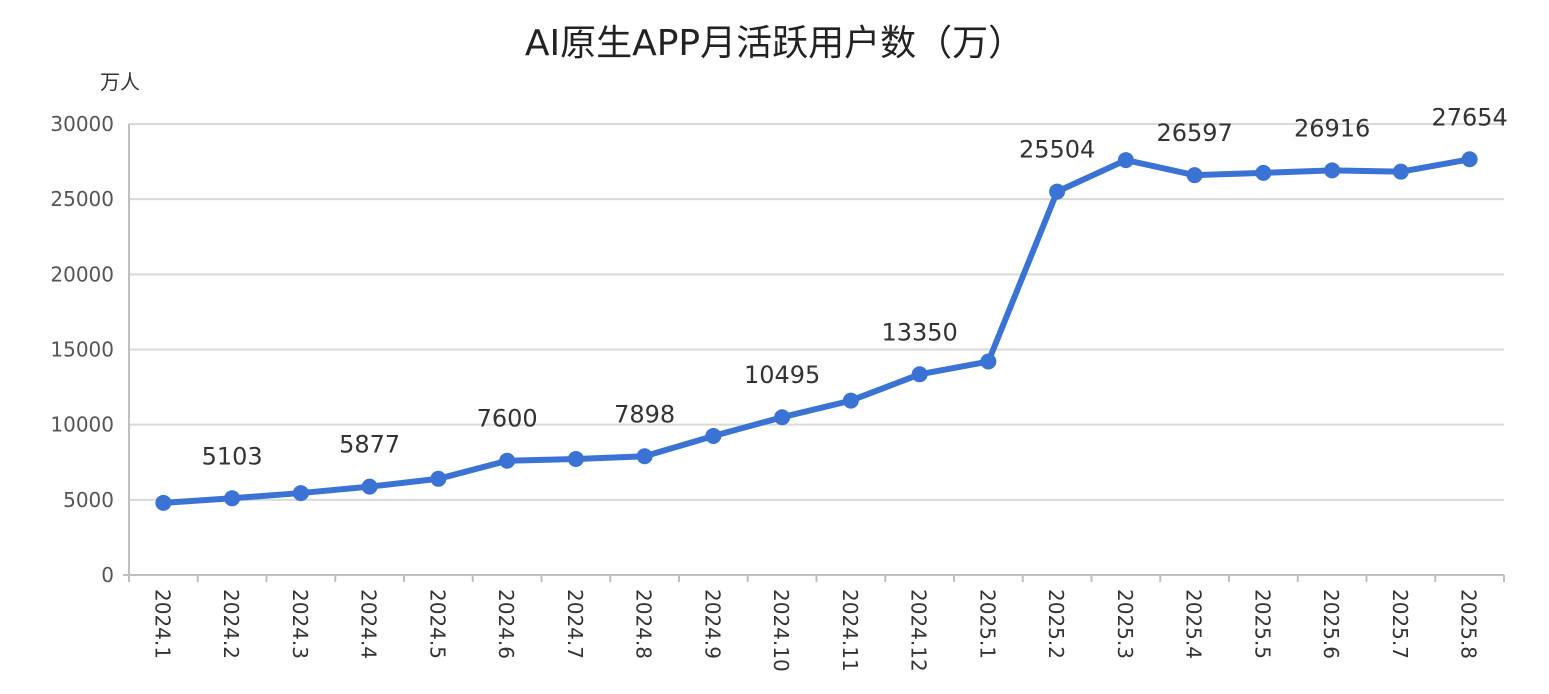 Image resolution: width=1549 pixels, height=694 pixels. What do you see at coordinates (88, 500) in the screenshot?
I see `y-tick-label: 5000` at bounding box center [88, 500].